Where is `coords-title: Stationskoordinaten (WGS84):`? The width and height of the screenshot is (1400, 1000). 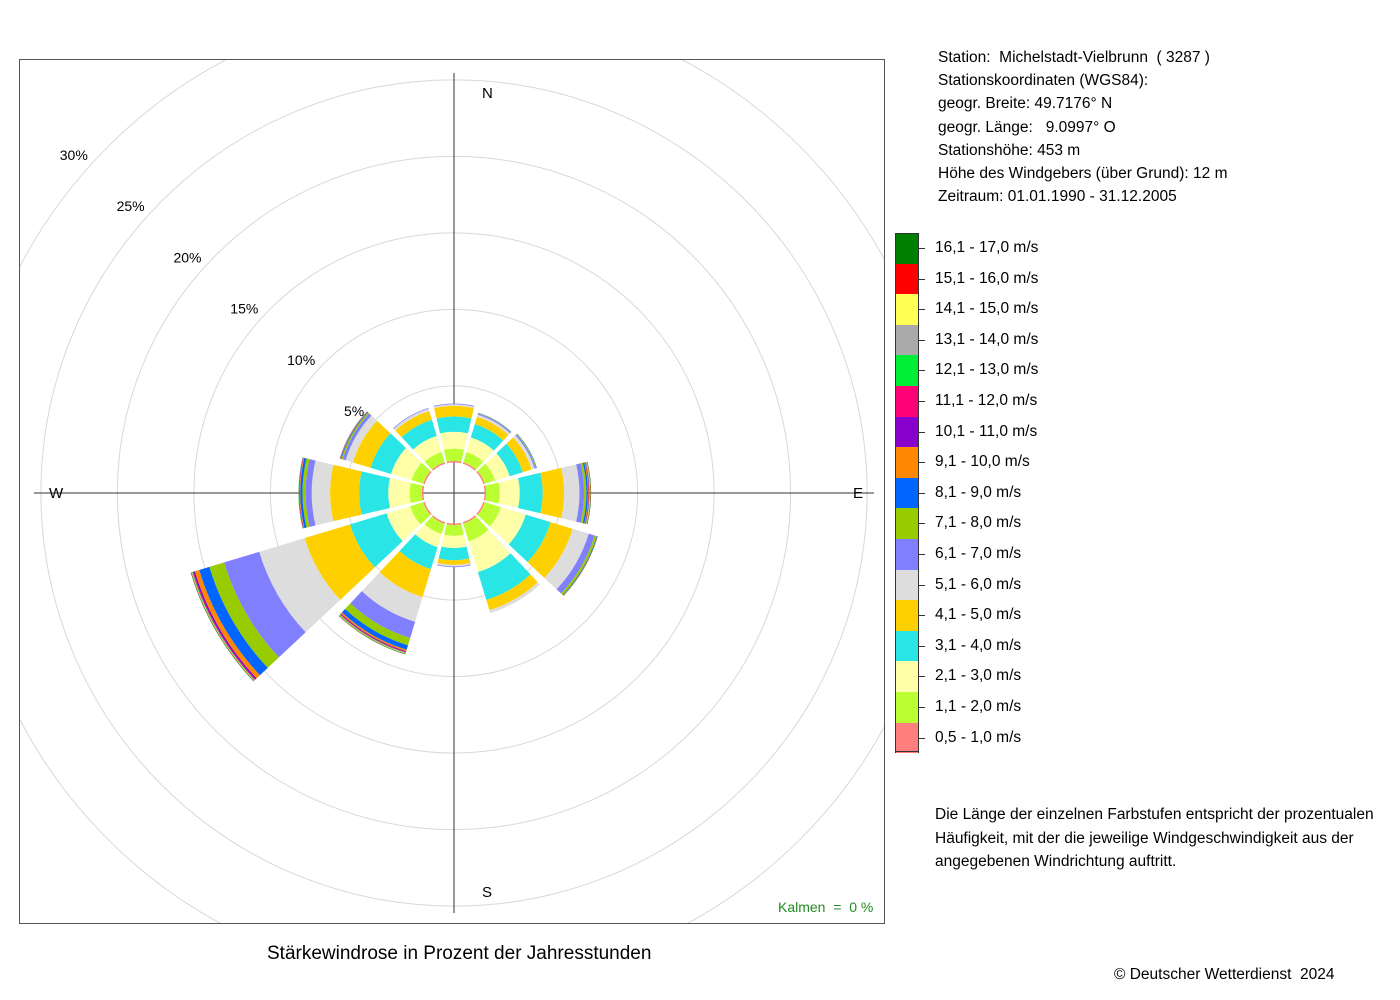 coords-title: Stationskoordinaten (WGS84): is located at coordinates (1043, 81).